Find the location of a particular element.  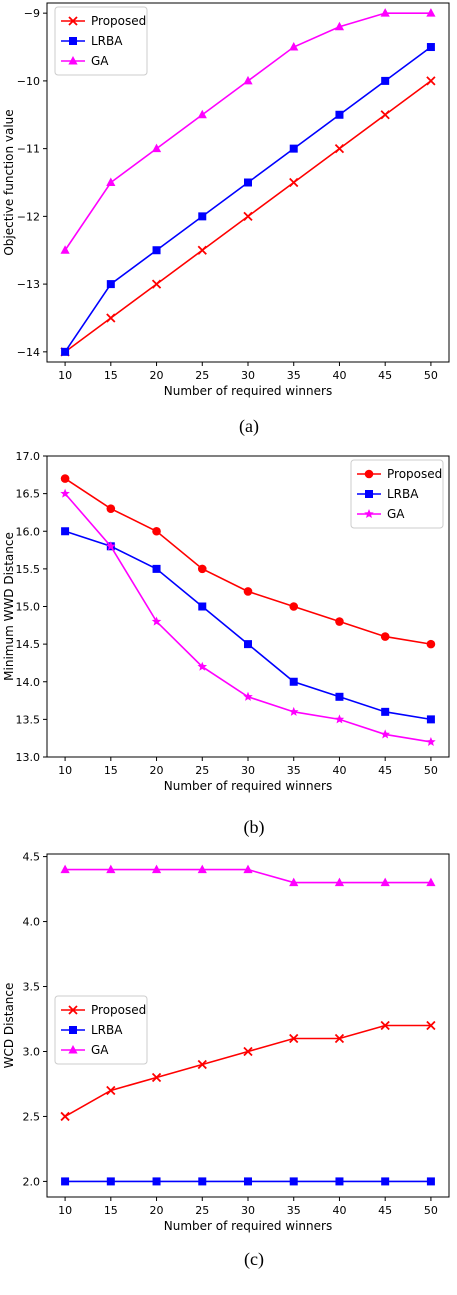

legend-label: Proposed is located at coordinates (414, 474).